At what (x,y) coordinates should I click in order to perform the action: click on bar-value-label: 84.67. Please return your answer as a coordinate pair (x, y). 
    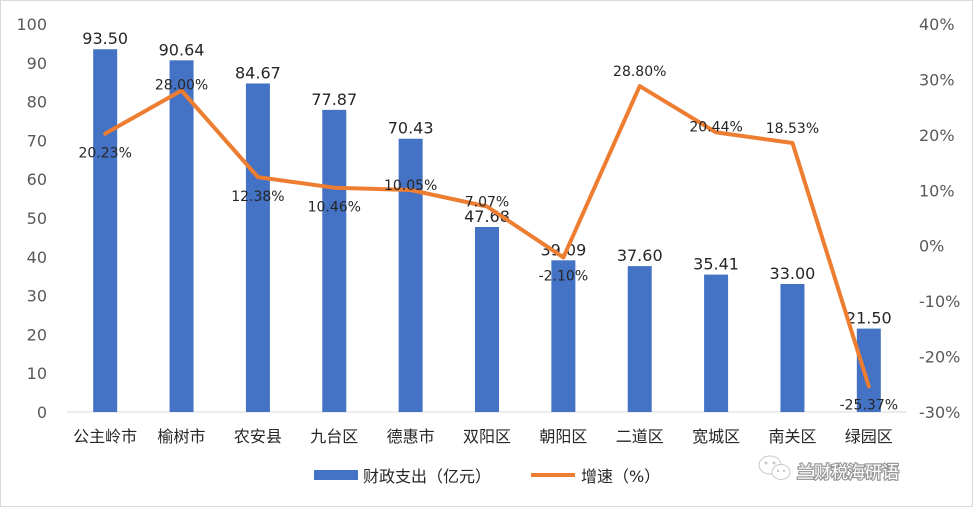
    Looking at the image, I should click on (258, 72).